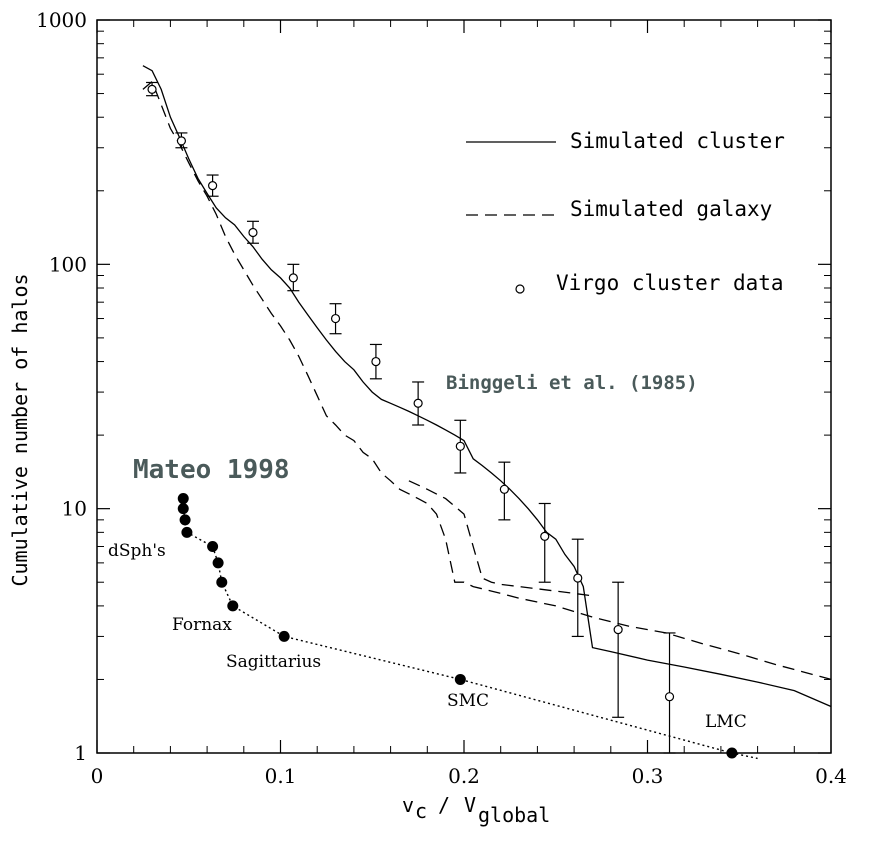 This screenshot has height=850, width=870. I want to click on x-label-slash: /, so click(444, 805).